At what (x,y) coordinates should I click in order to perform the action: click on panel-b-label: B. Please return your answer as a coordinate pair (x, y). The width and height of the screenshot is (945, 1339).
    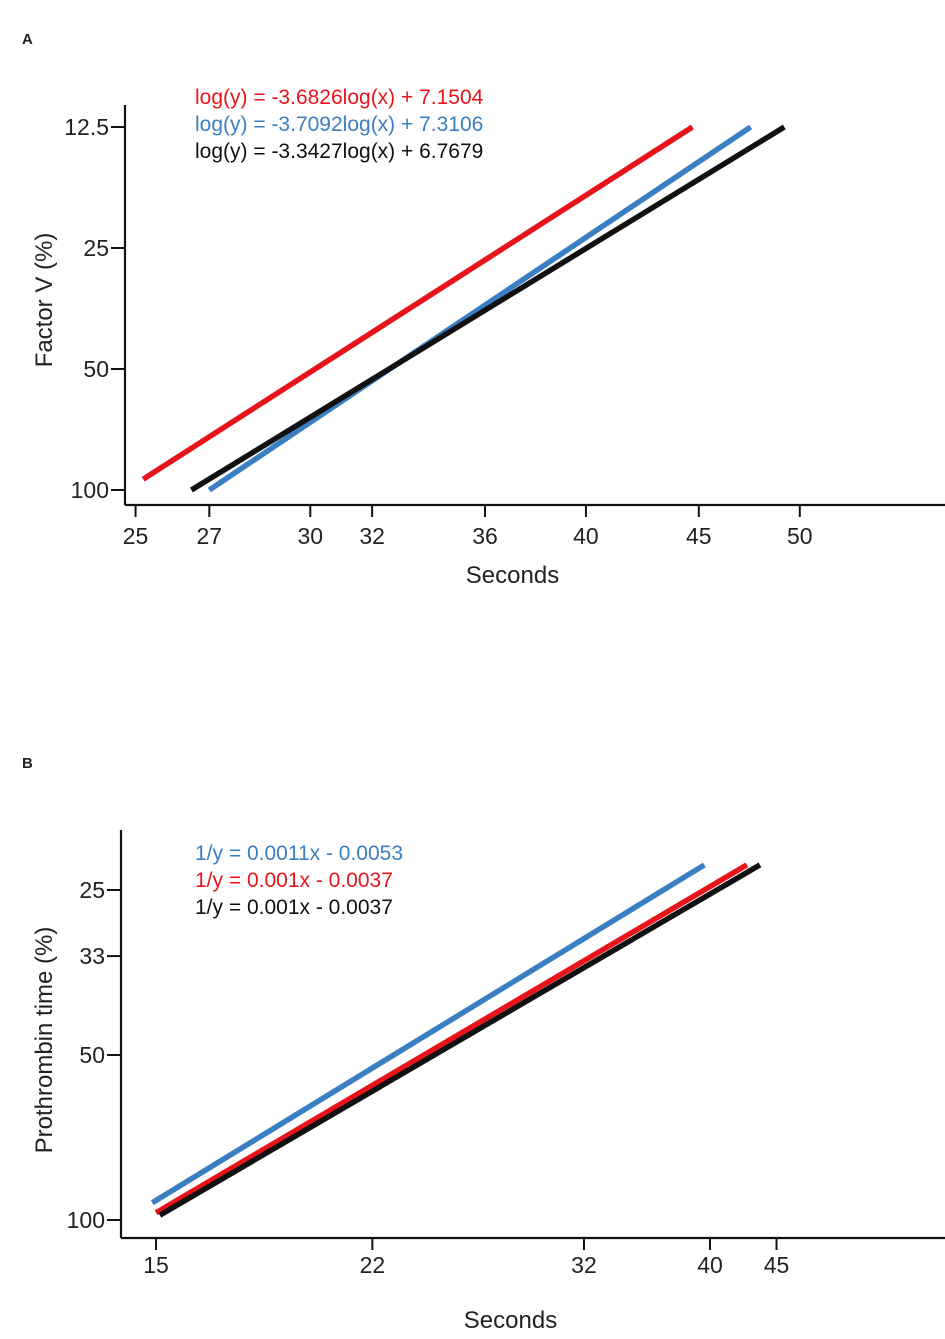
    Looking at the image, I should click on (27, 763).